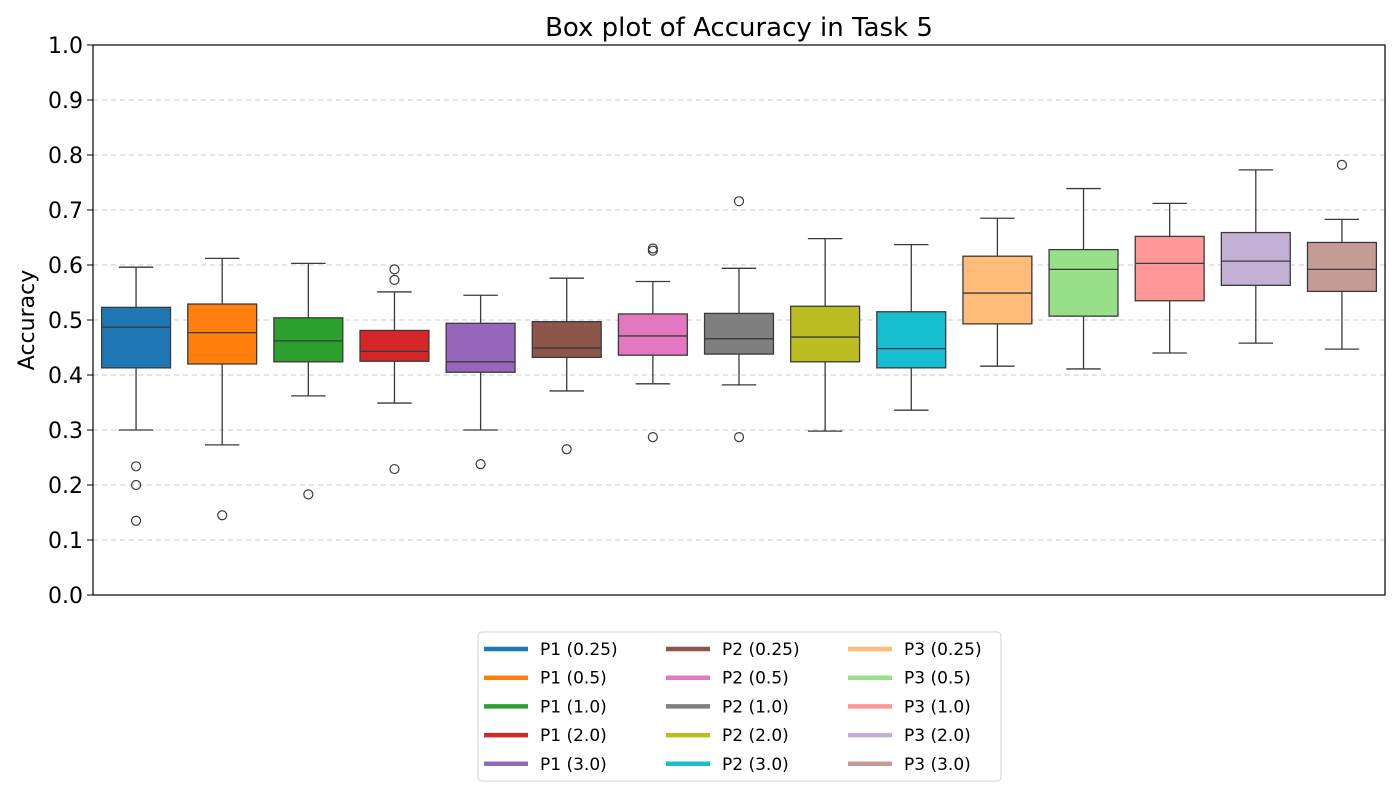 The height and width of the screenshot is (800, 1400). Describe the element at coordinates (65, 101) in the screenshot. I see `y-tick-label: 0.9` at that location.